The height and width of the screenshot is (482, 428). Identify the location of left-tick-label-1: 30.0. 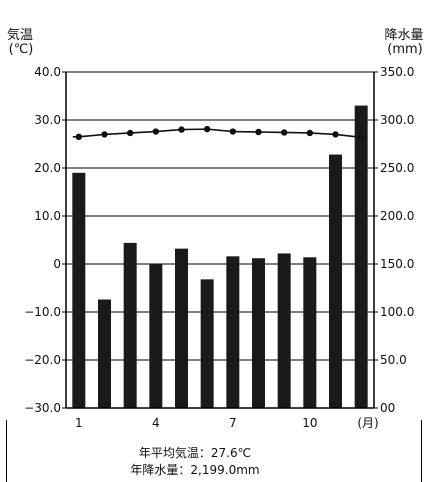
(47, 120).